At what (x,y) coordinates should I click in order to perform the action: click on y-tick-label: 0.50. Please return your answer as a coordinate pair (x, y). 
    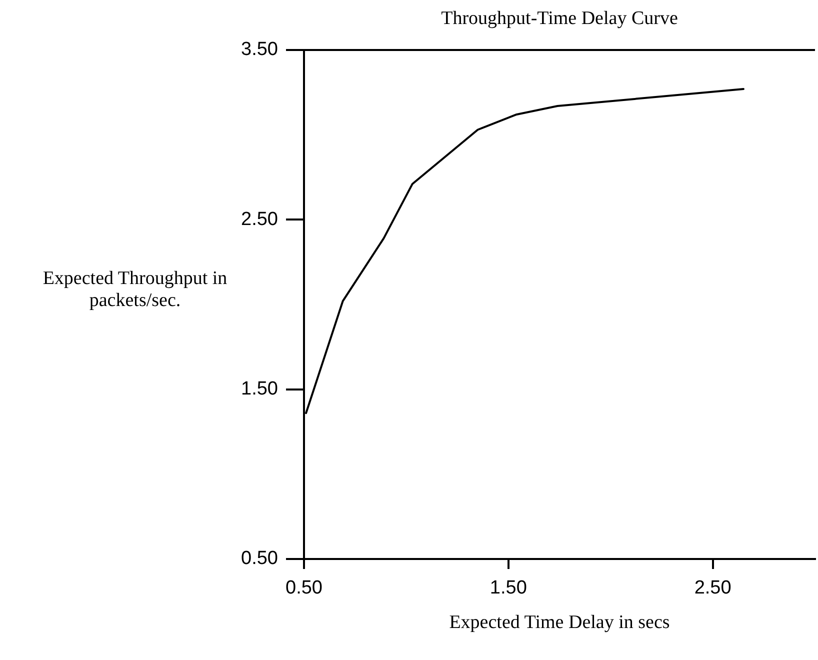
    Looking at the image, I should click on (259, 559).